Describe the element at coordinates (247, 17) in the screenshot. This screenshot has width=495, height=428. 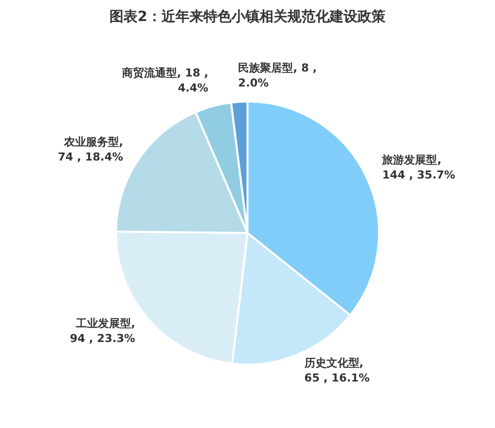
I see `chart-title: 图表2：近年来特色小镇相关规范化建设政策` at that location.